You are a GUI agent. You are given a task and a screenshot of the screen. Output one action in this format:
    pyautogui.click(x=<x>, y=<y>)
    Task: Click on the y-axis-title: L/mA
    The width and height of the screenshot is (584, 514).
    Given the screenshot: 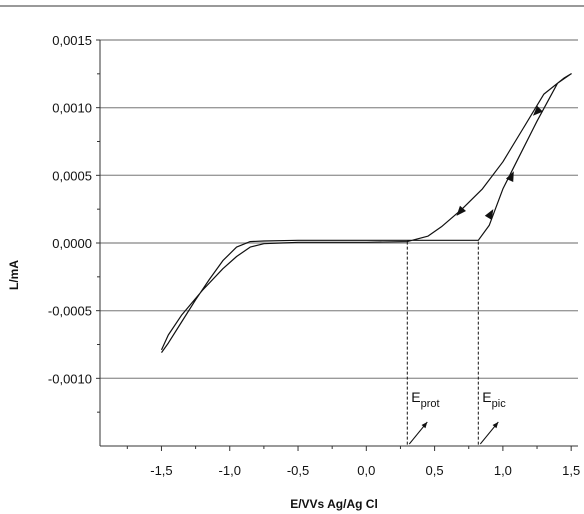 What is the action you would take?
    pyautogui.click(x=14, y=275)
    